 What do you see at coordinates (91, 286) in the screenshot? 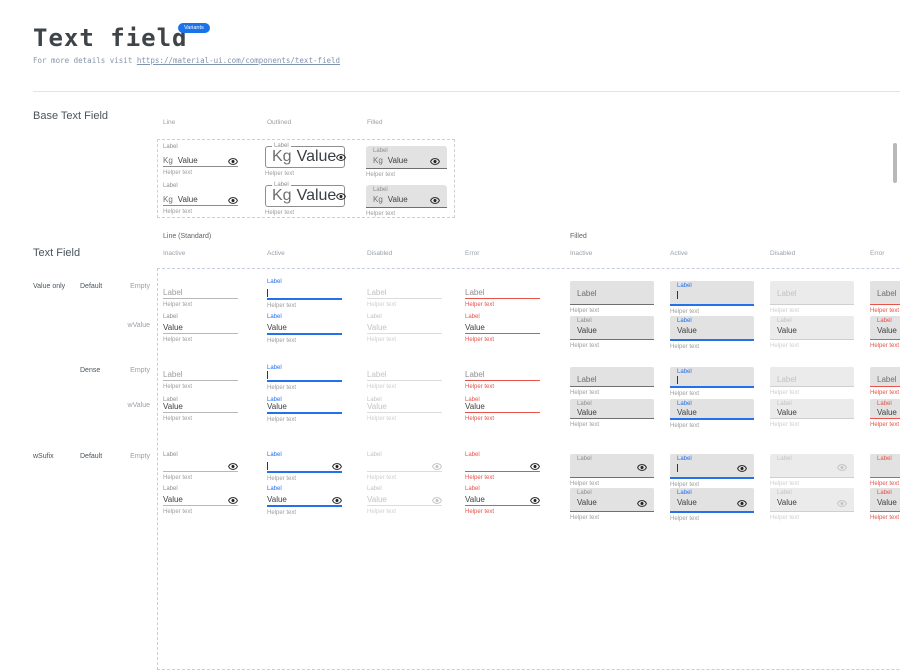
I see `row-variant-default: Default` at bounding box center [91, 286].